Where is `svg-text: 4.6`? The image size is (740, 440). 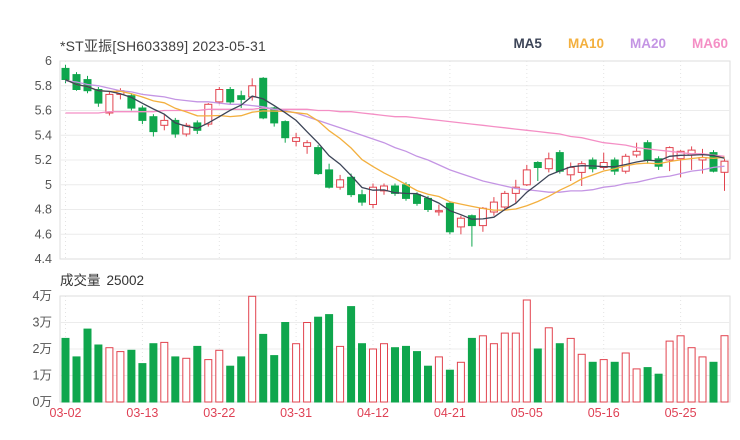
svg-text: 4.6 is located at coordinates (43, 234).